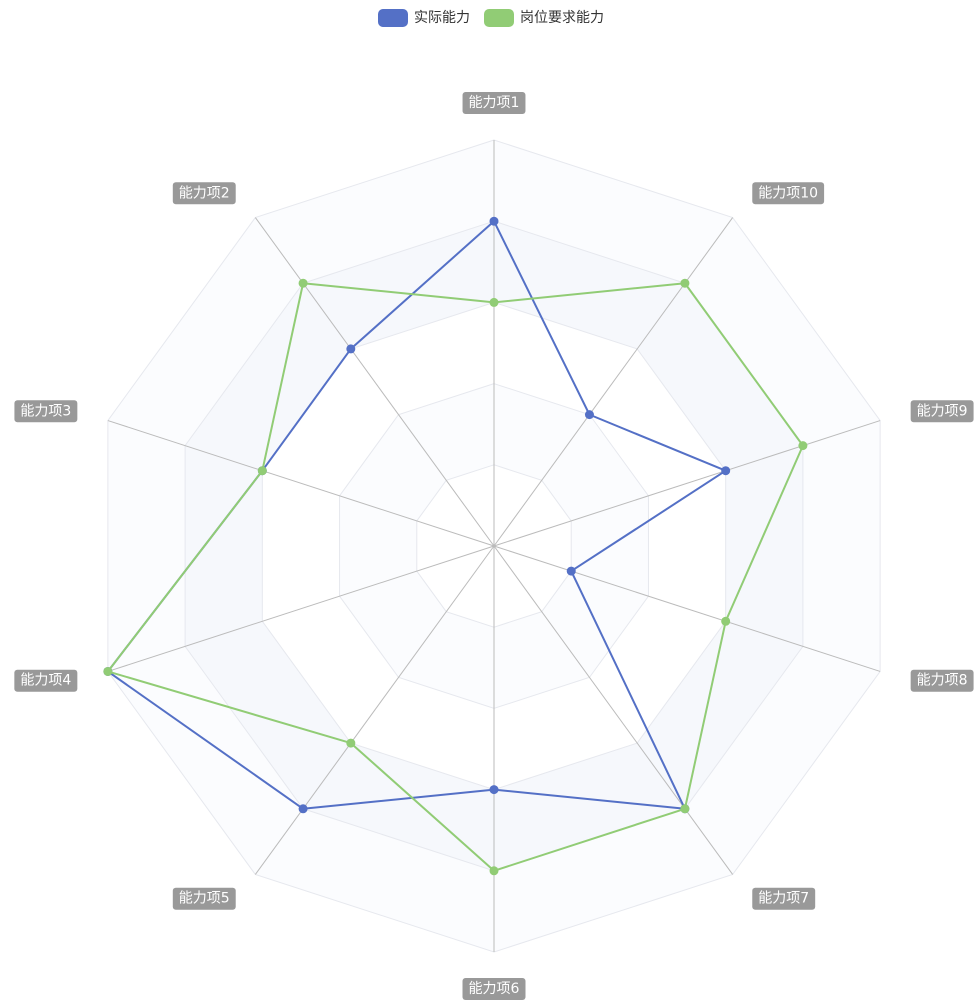  I want to click on indicator-label-3: 能力项3, so click(45, 411).